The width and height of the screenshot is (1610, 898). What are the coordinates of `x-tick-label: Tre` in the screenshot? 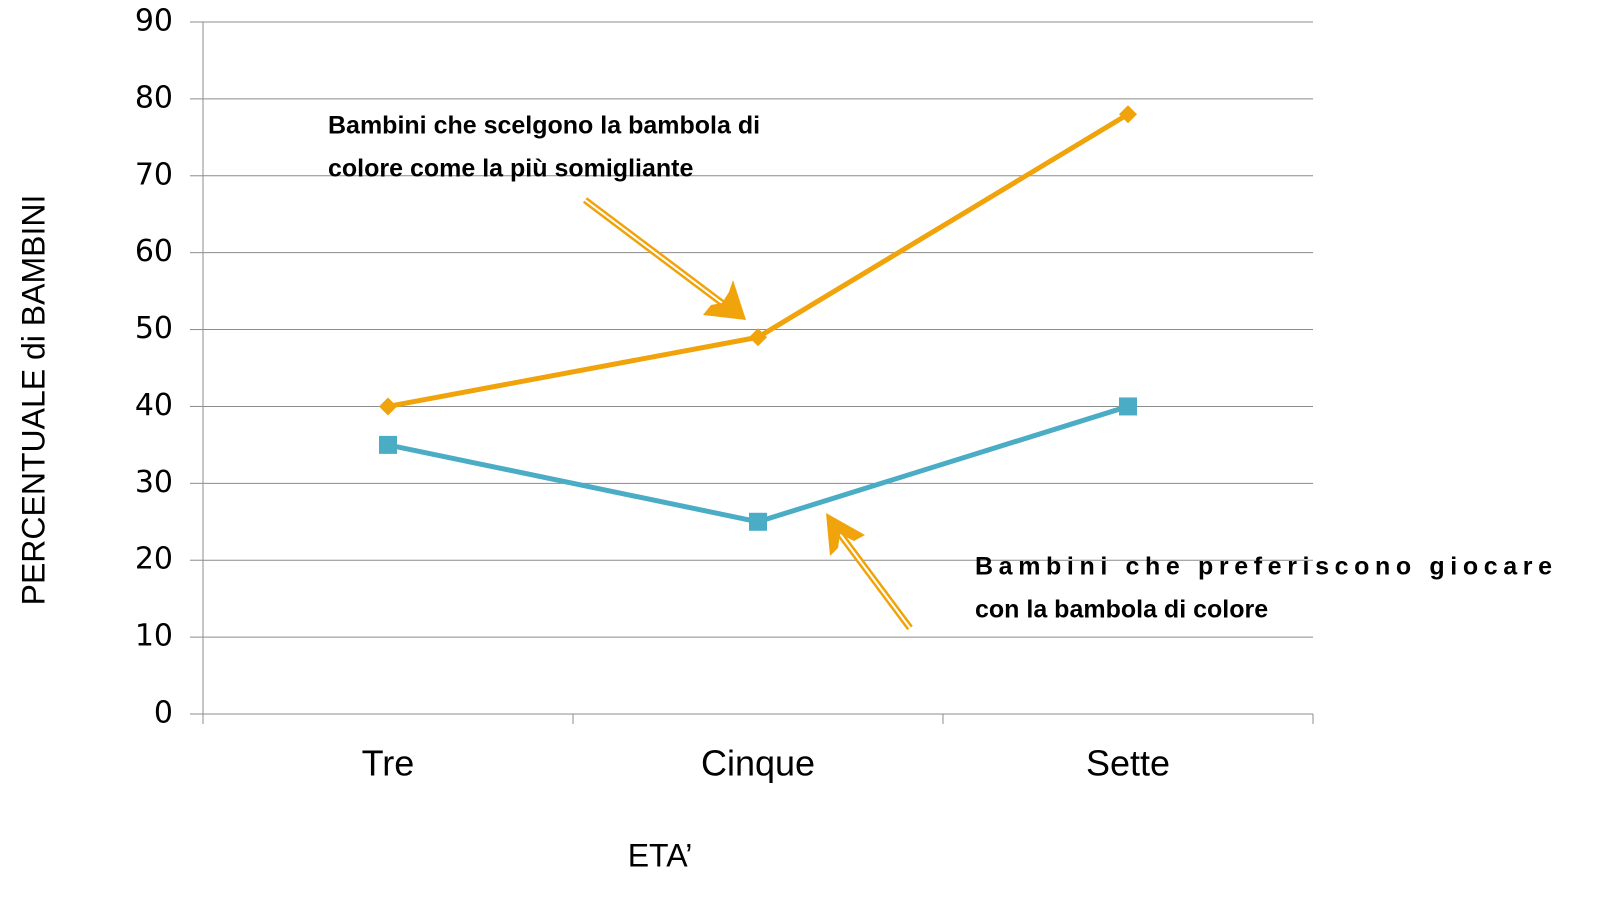 It's located at (388, 763).